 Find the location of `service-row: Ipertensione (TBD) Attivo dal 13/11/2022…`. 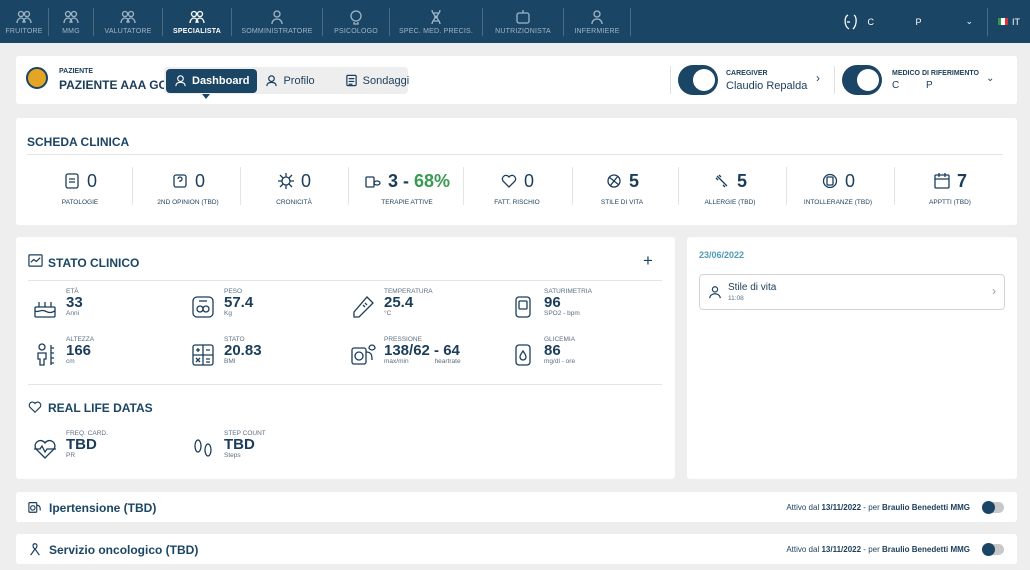

service-row: Ipertensione (TBD) Attivo dal 13/11/2022… is located at coordinates (516, 507).